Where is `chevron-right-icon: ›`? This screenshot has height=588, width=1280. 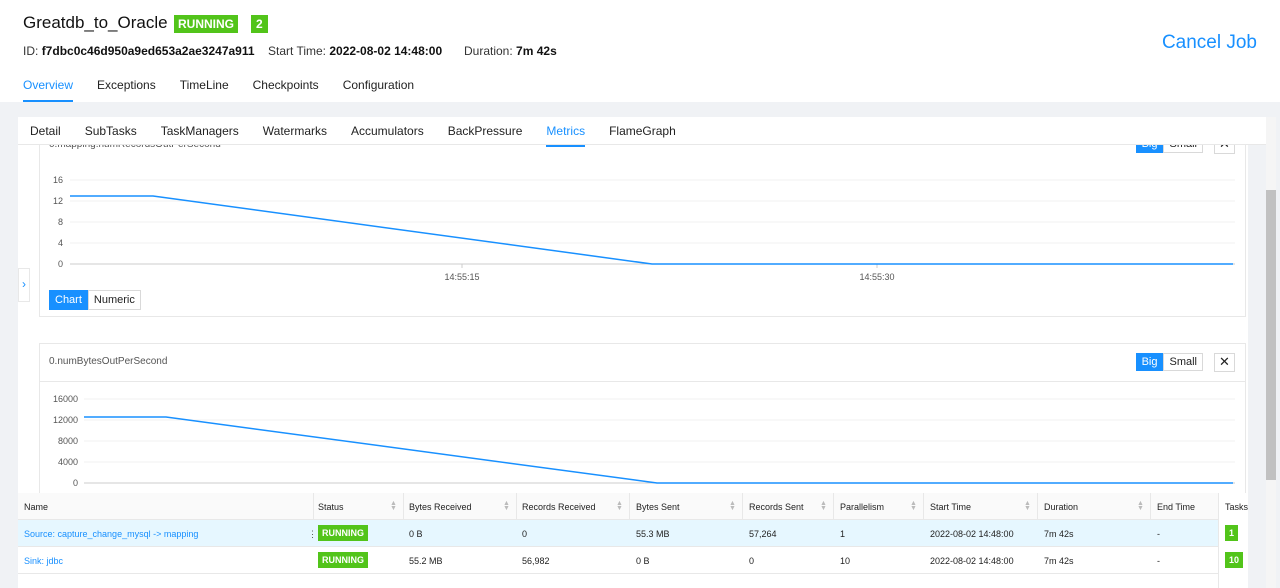 chevron-right-icon: › is located at coordinates (24, 284).